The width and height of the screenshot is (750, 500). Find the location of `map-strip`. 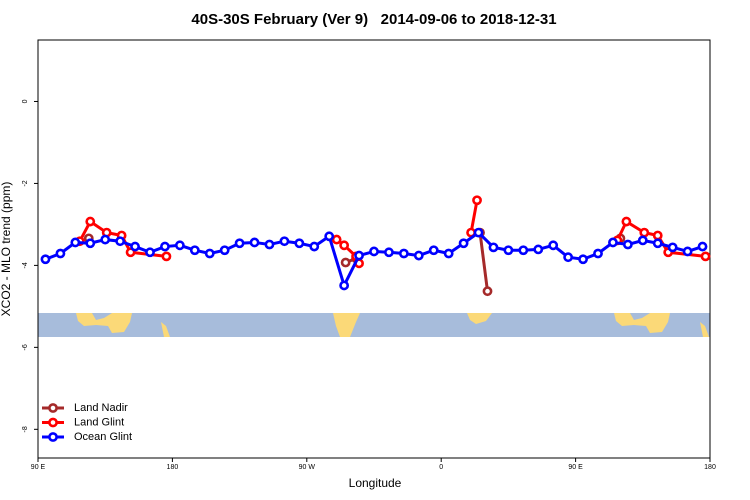

map-strip is located at coordinates (374, 325).